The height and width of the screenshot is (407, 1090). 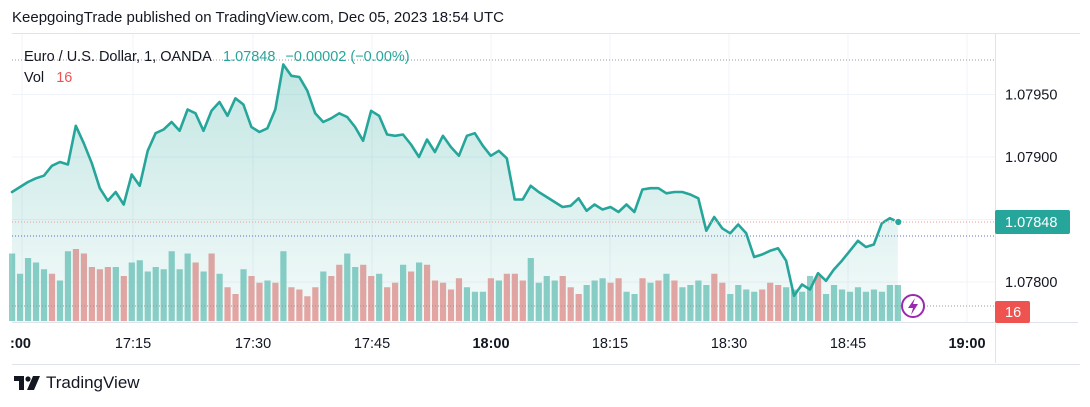 I want to click on tradingview-logo-icon, so click(x=27, y=383).